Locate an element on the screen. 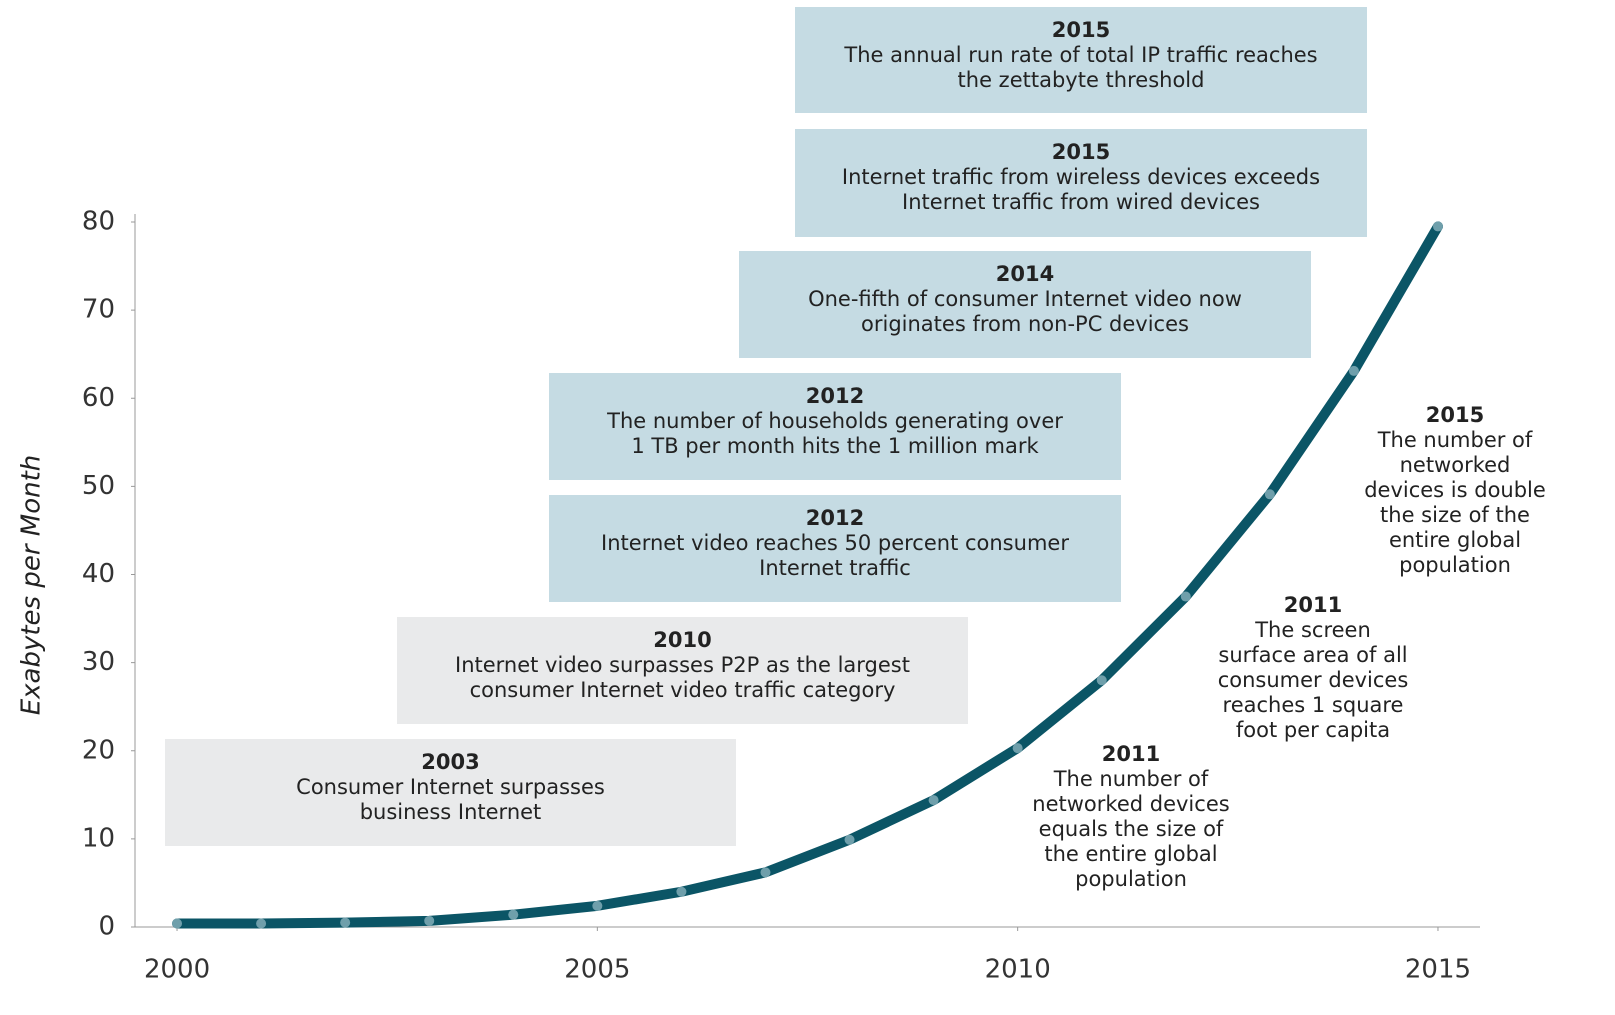 This screenshot has width=1615, height=1015. annotation-text: surface area of all is located at coordinates (1312, 655).